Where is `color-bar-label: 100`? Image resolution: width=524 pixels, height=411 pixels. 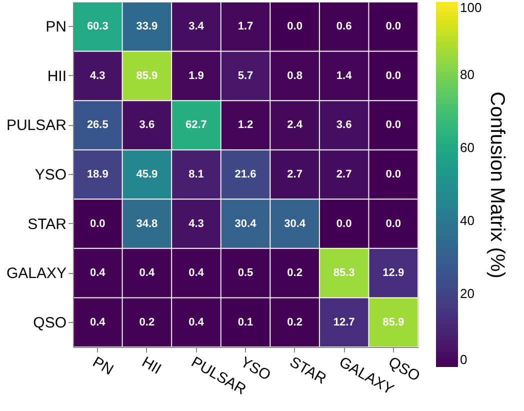
color-bar-label: 100 is located at coordinates (471, 7).